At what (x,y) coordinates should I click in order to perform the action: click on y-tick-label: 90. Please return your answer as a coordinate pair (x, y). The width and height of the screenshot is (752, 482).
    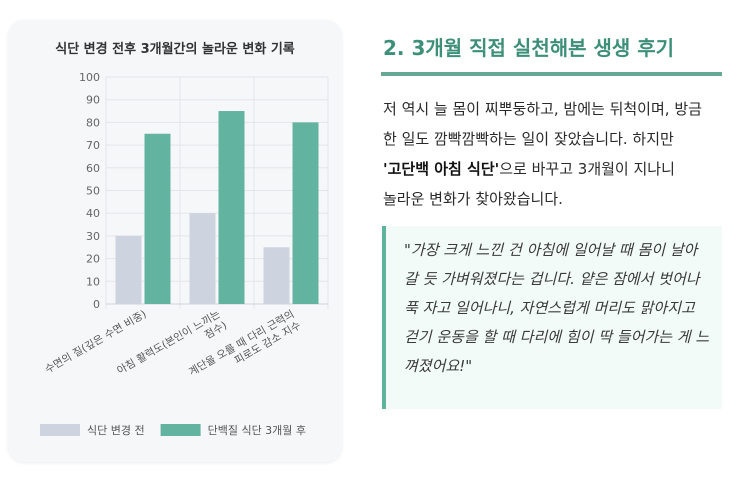
    Looking at the image, I should click on (93, 100).